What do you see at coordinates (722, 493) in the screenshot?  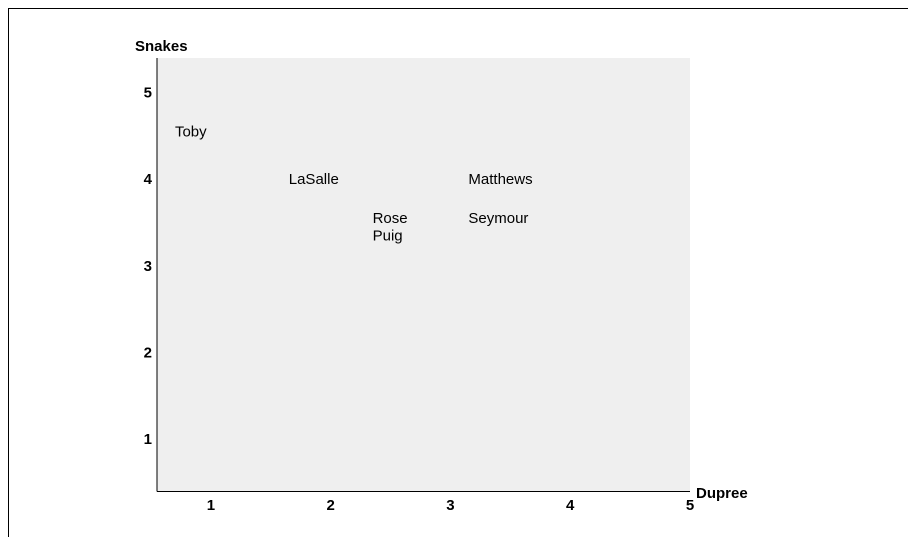 I see `x-axis-title: Dupree` at bounding box center [722, 493].